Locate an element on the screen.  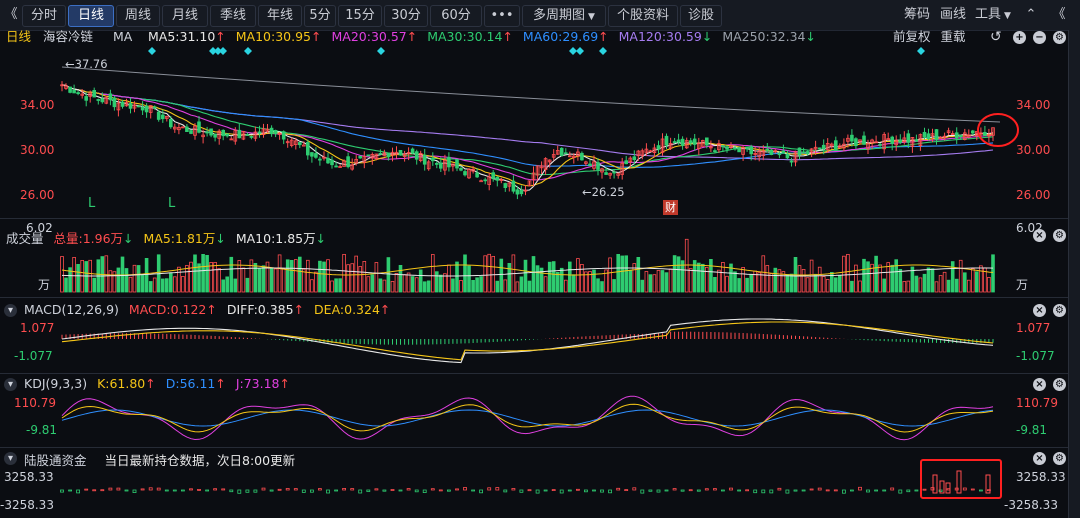
tab-60min: 60分 is located at coordinates (456, 16).